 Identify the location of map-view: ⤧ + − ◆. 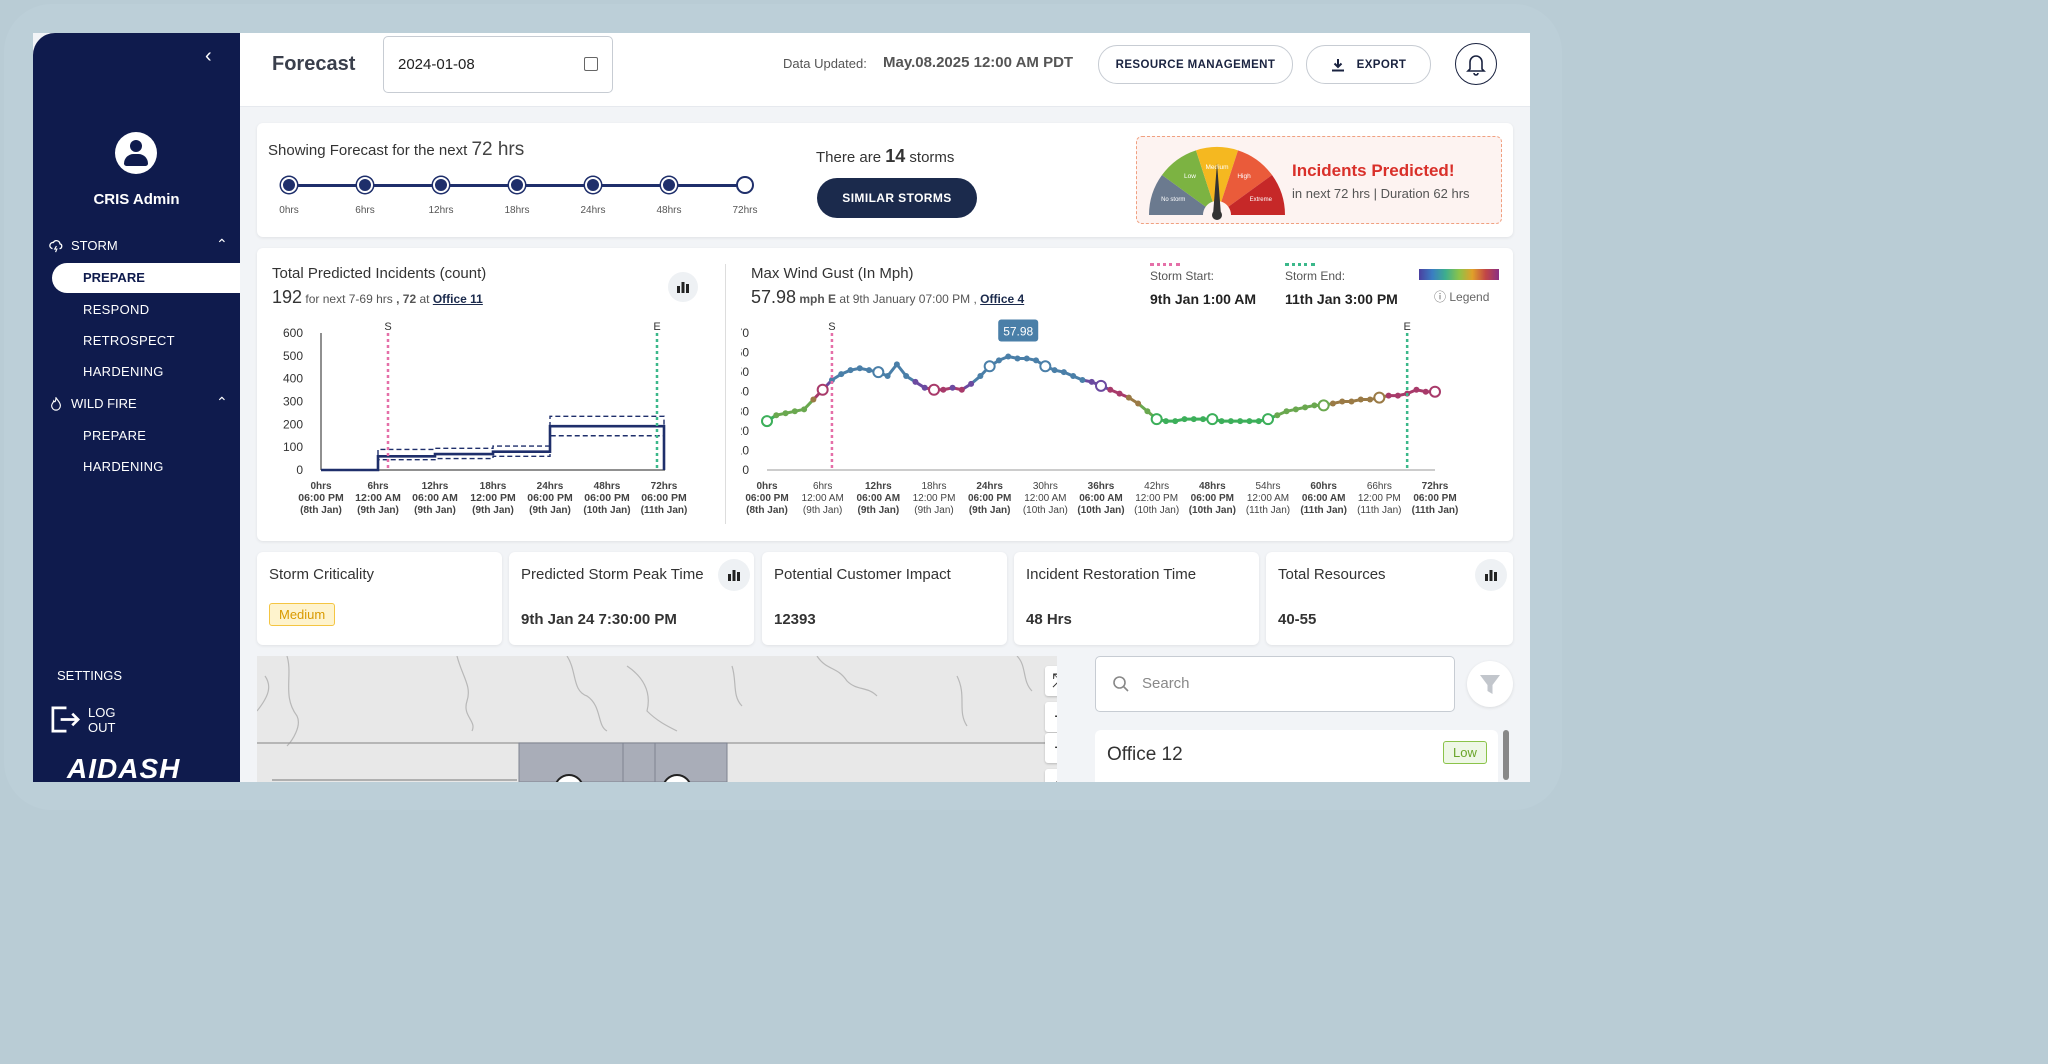
(657, 719).